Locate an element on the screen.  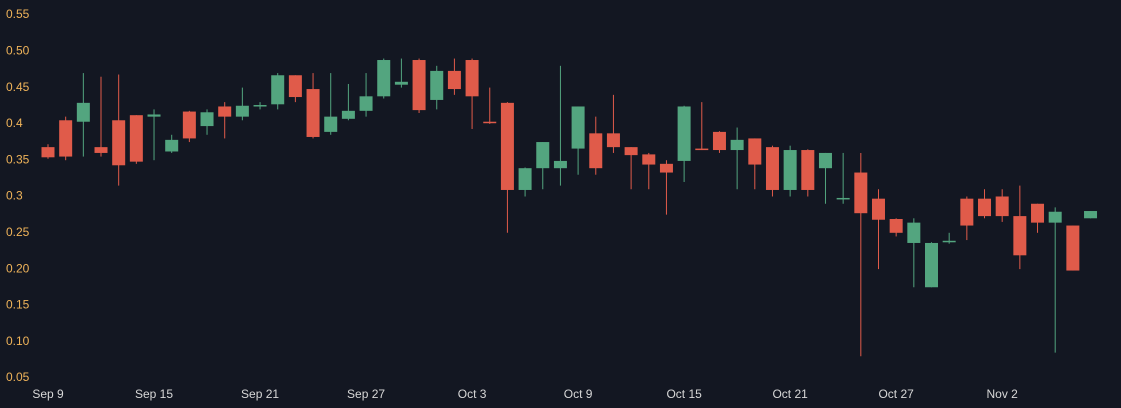
x-tick-label: Sep 15 is located at coordinates (154, 394).